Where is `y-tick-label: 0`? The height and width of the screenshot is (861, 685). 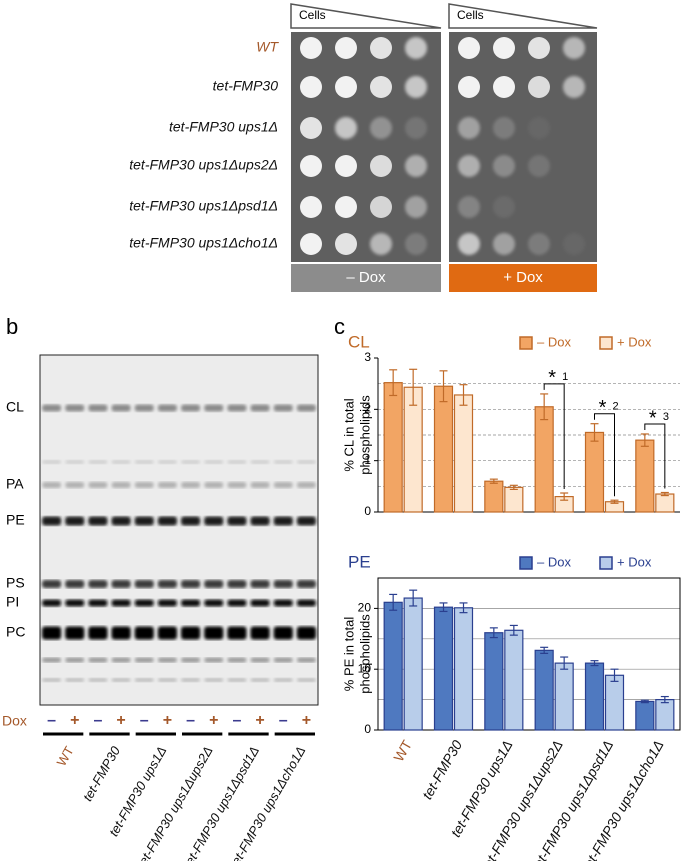 y-tick-label: 0 is located at coordinates (367, 511).